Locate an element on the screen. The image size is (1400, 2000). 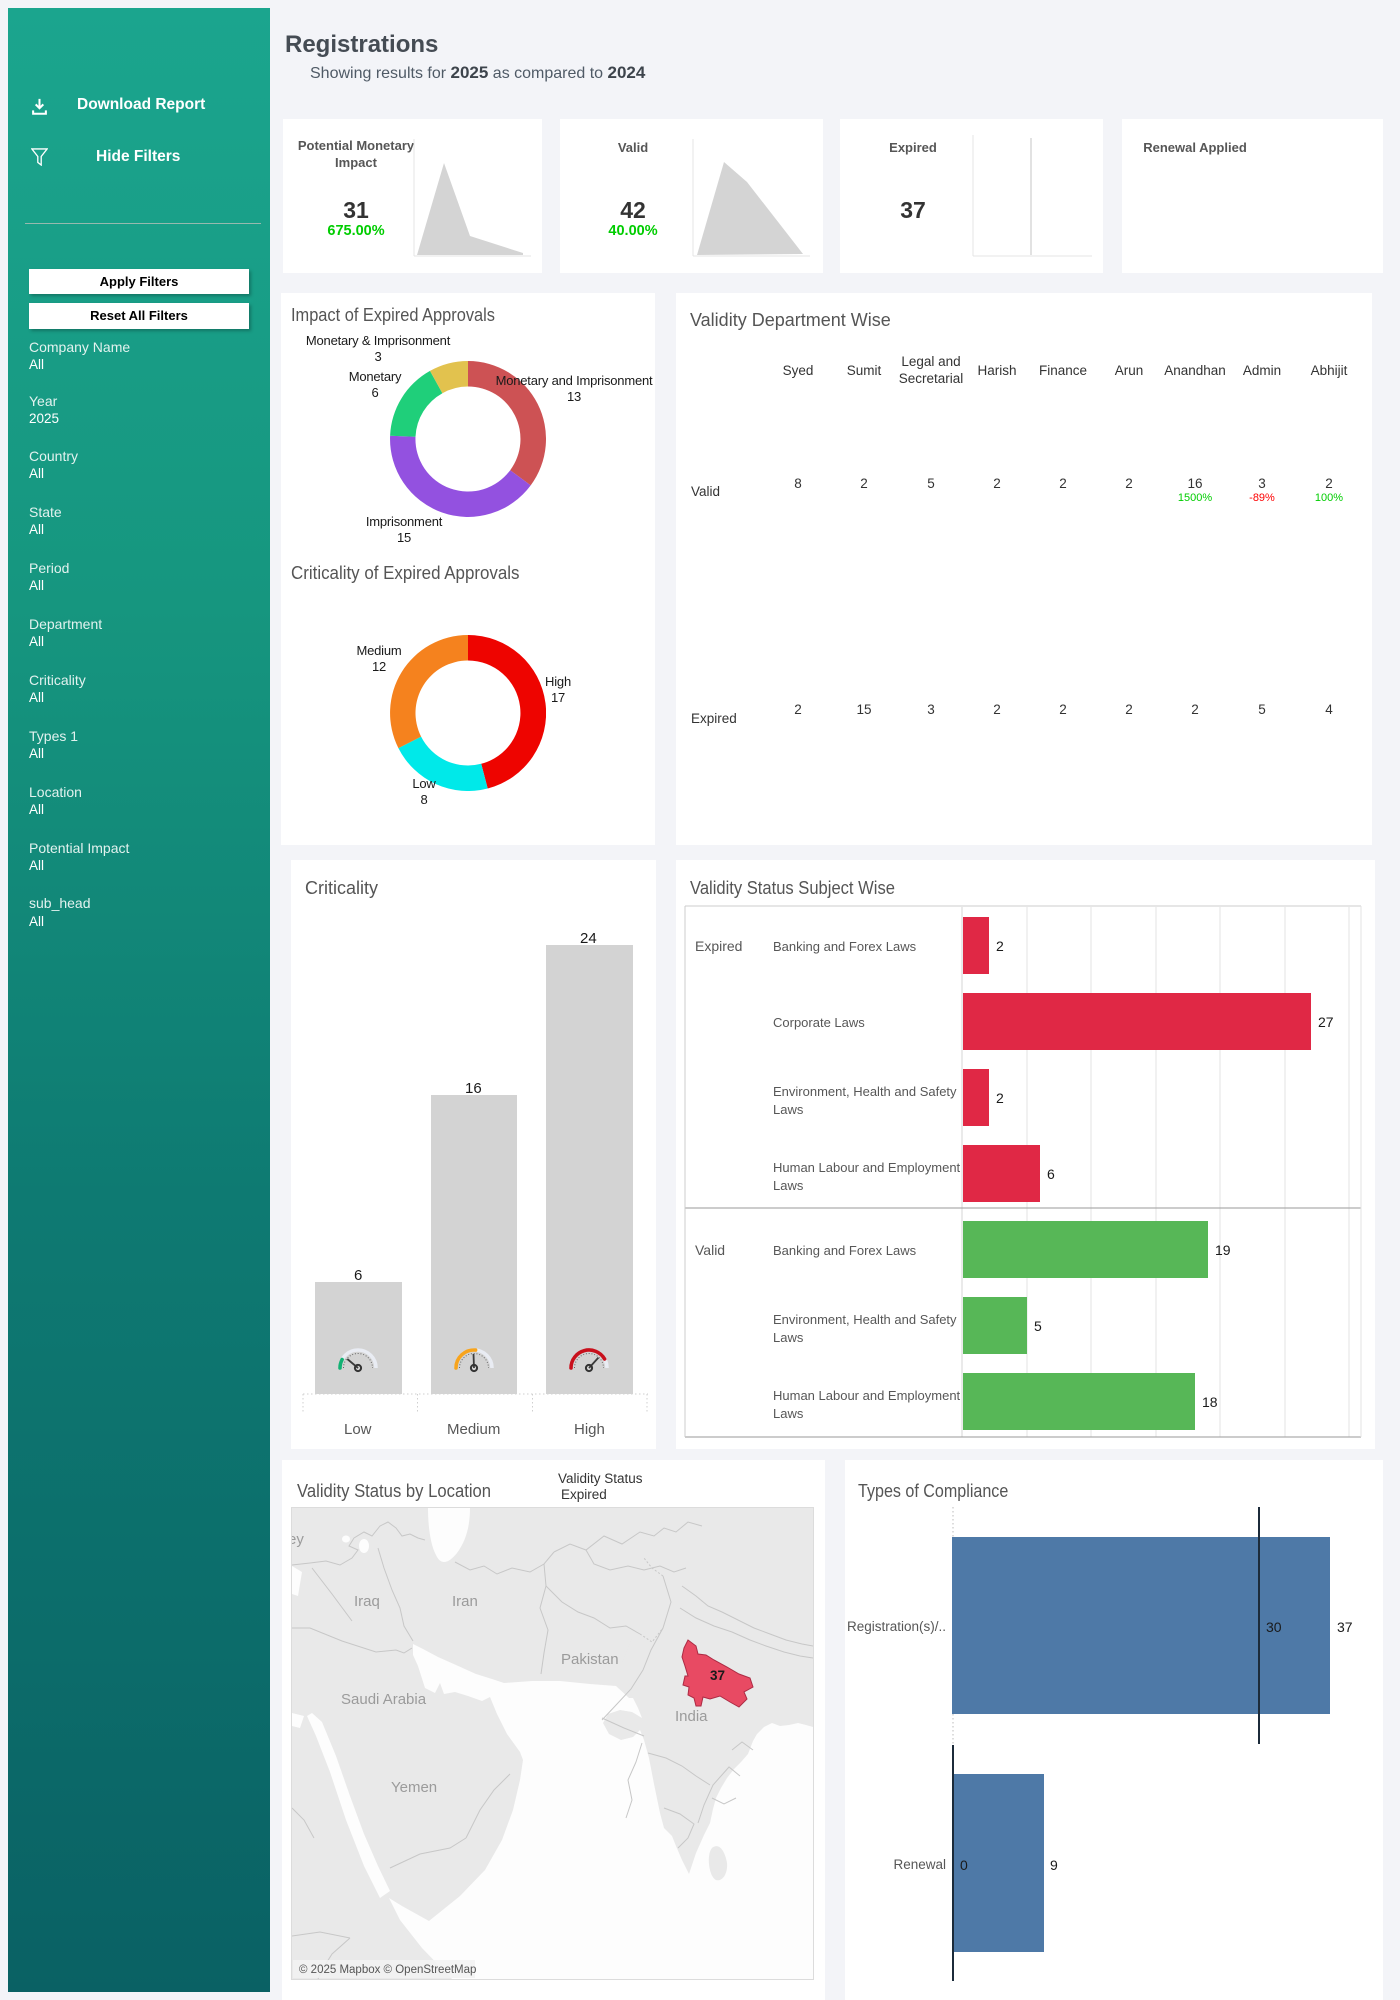
svg-text: Iraq is located at coordinates (367, 1601).